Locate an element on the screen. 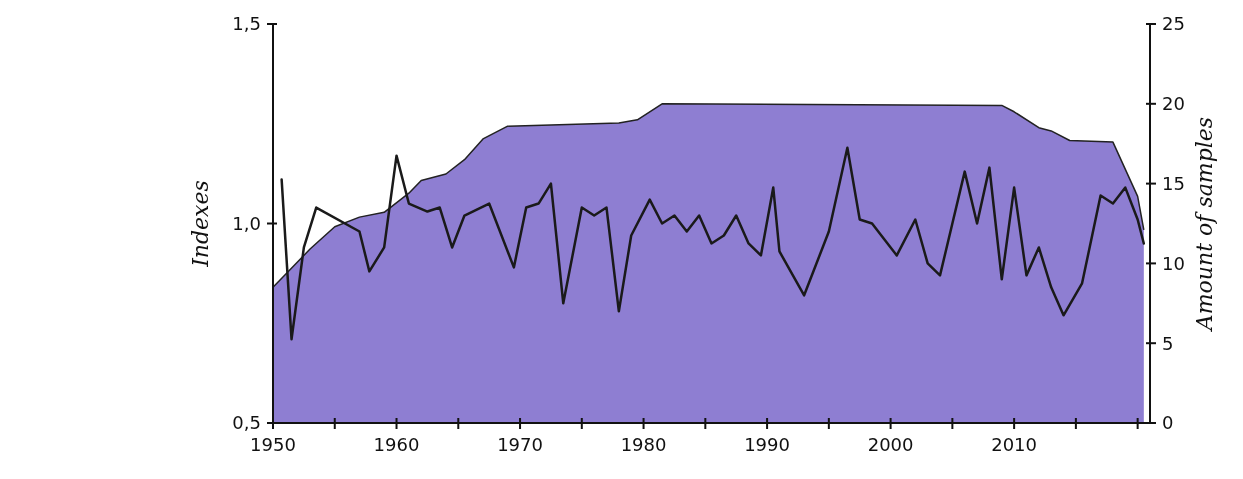 Image resolution: width=1243 pixels, height=479 pixels. y2-tick-label: 15 is located at coordinates (1173, 183).